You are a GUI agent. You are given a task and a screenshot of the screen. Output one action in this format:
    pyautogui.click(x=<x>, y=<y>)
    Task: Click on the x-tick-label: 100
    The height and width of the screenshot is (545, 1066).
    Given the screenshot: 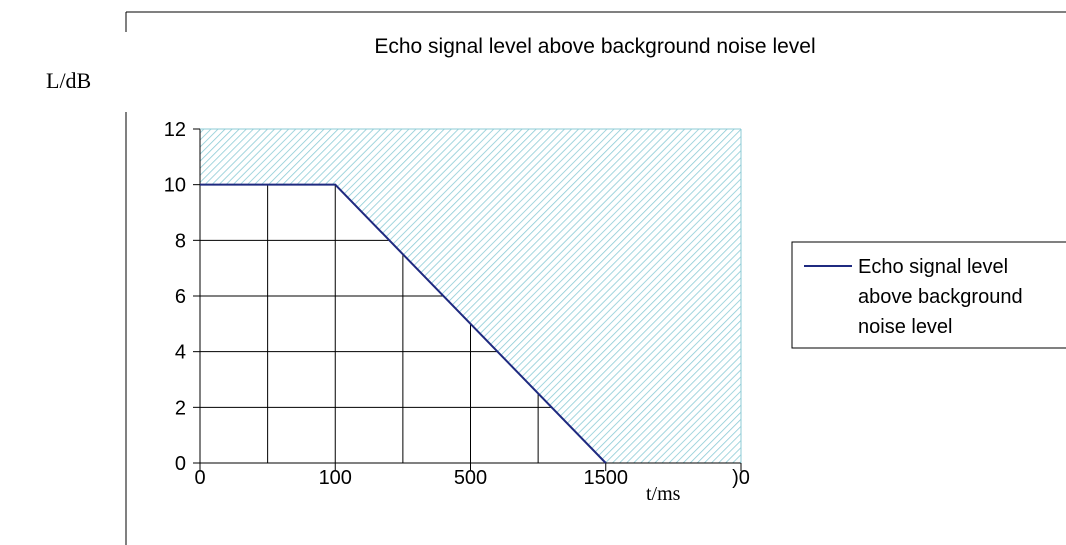 What is the action you would take?
    pyautogui.click(x=335, y=478)
    